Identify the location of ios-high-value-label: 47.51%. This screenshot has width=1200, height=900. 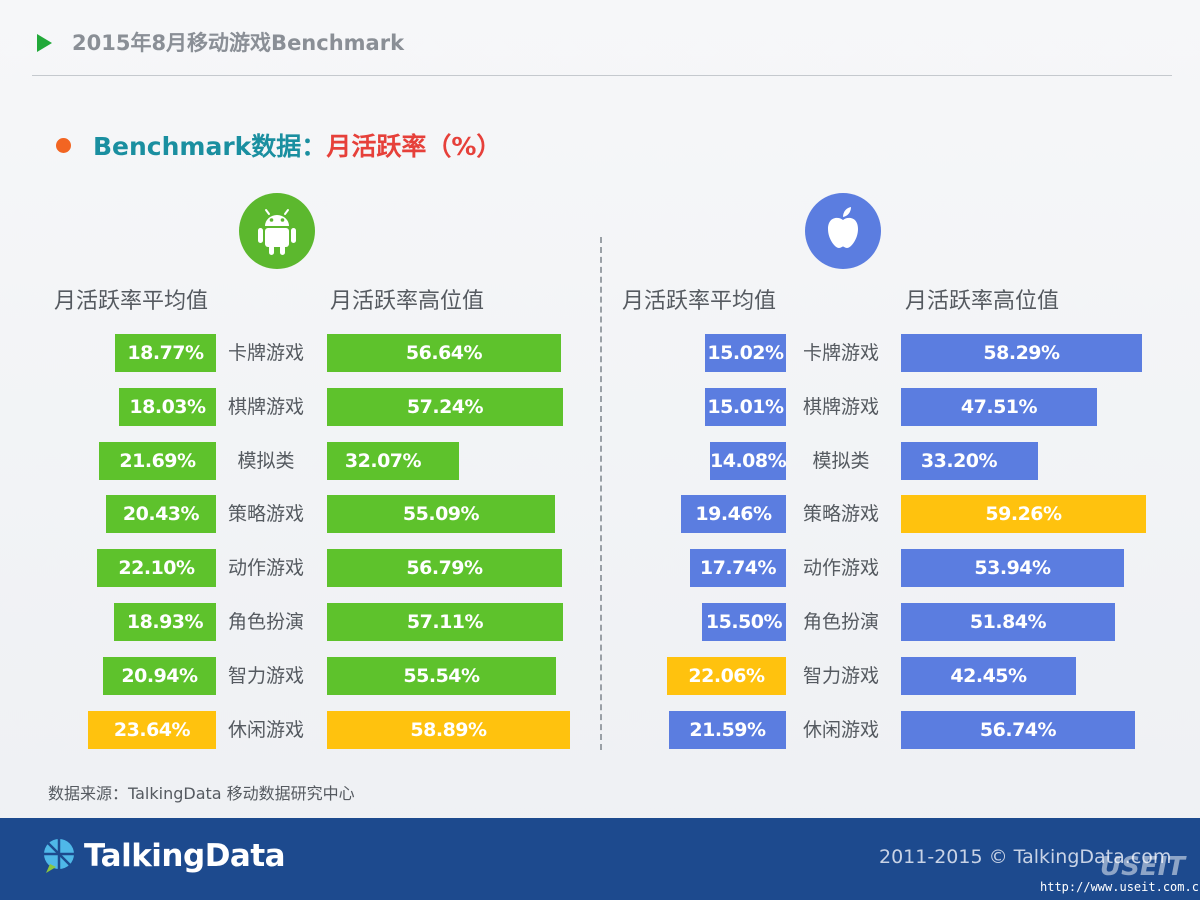
(999, 407).